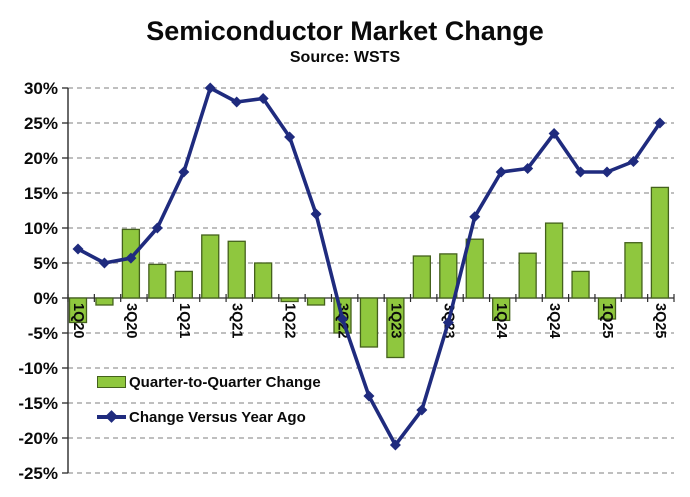 This screenshot has width=690, height=497. I want to click on bar-1Q20, so click(78, 310).